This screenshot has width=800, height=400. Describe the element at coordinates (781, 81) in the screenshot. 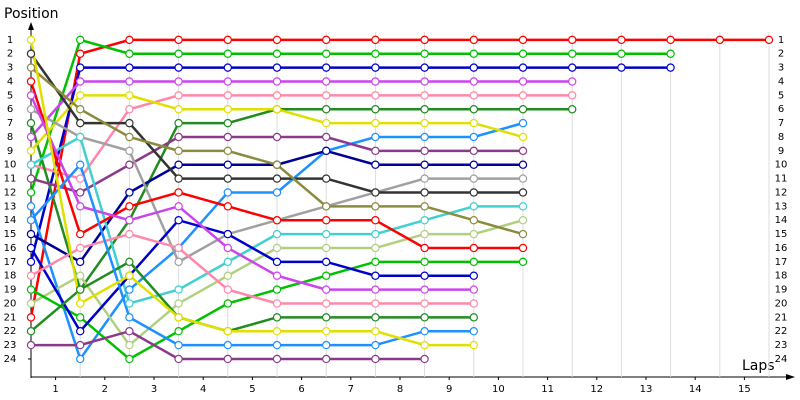

I see `y-tick-label-right: 4` at that location.